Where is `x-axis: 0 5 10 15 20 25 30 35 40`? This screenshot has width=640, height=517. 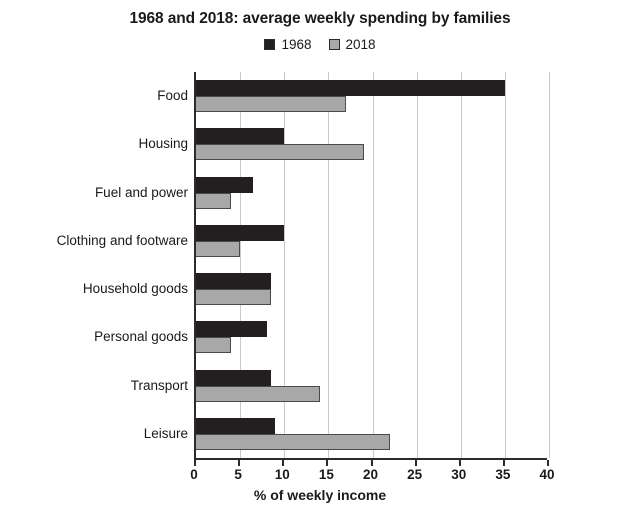 x-axis: 0 5 10 15 20 25 30 35 40 is located at coordinates (372, 470).